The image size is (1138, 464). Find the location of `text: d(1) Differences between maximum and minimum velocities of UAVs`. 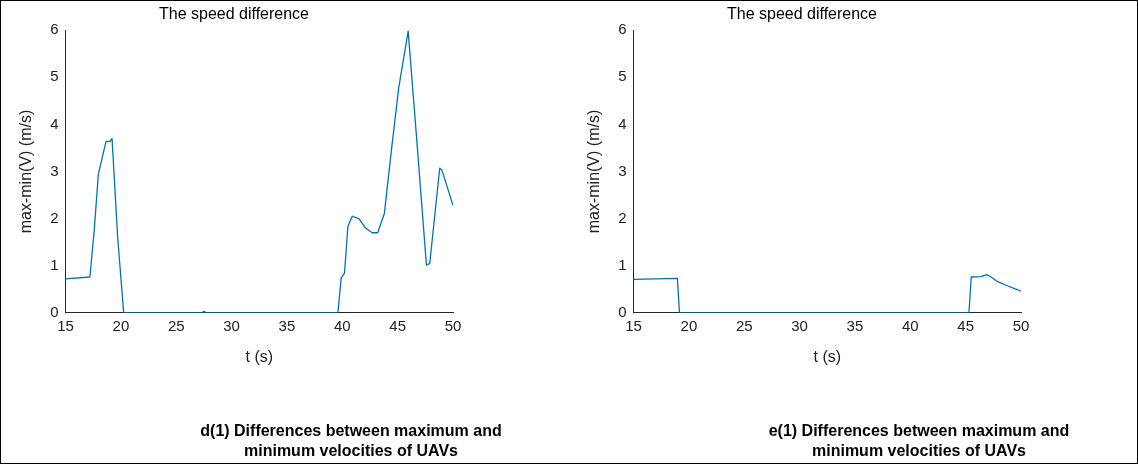

text: d(1) Differences between maximum and minimum velocities of UAVs is located at coordinates (351, 441).